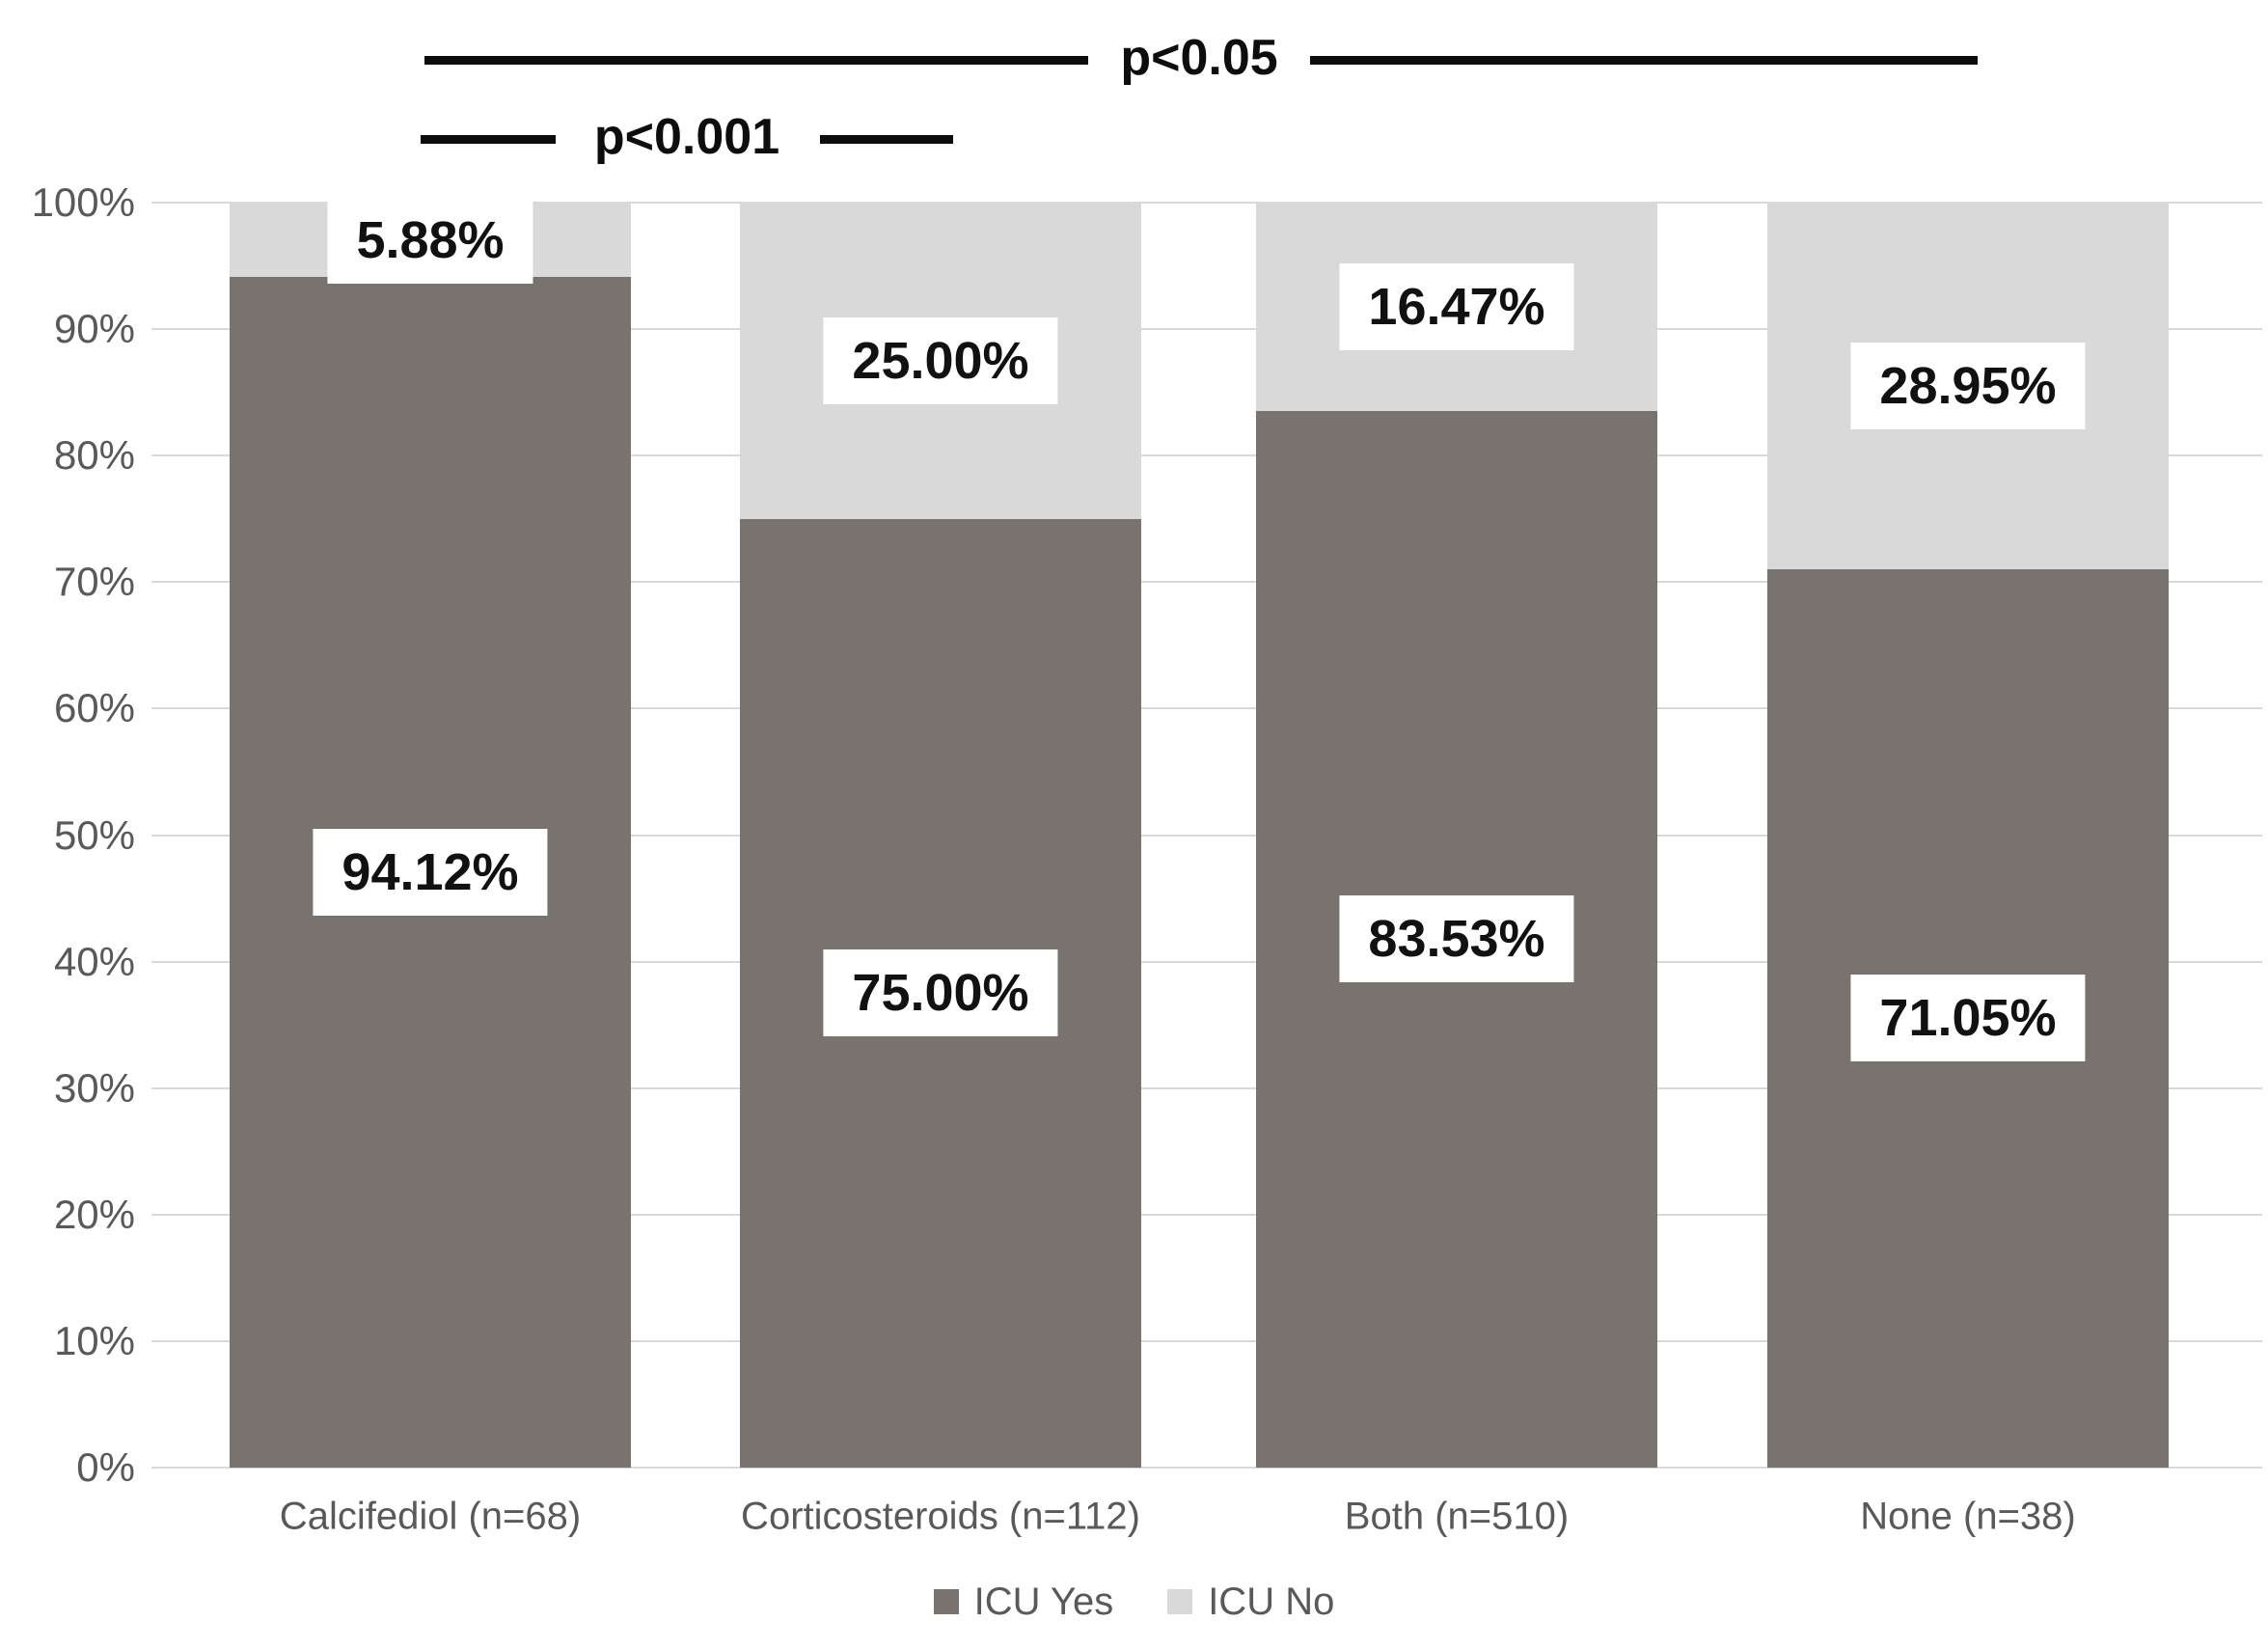 Image resolution: width=2268 pixels, height=1649 pixels. What do you see at coordinates (1199, 58) in the screenshot?
I see `significance-label: p<0.05` at bounding box center [1199, 58].